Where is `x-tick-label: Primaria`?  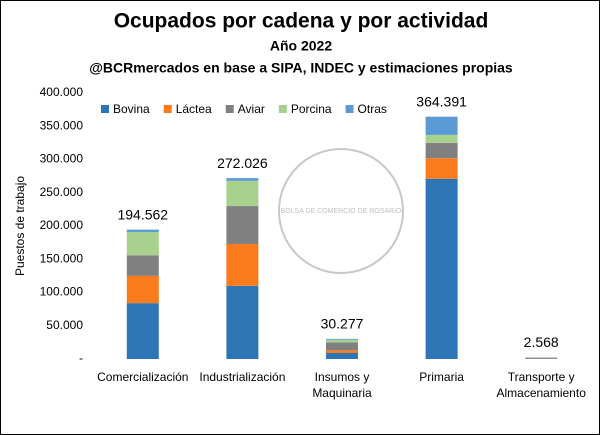
x-tick-label: Primaria is located at coordinates (441, 377).